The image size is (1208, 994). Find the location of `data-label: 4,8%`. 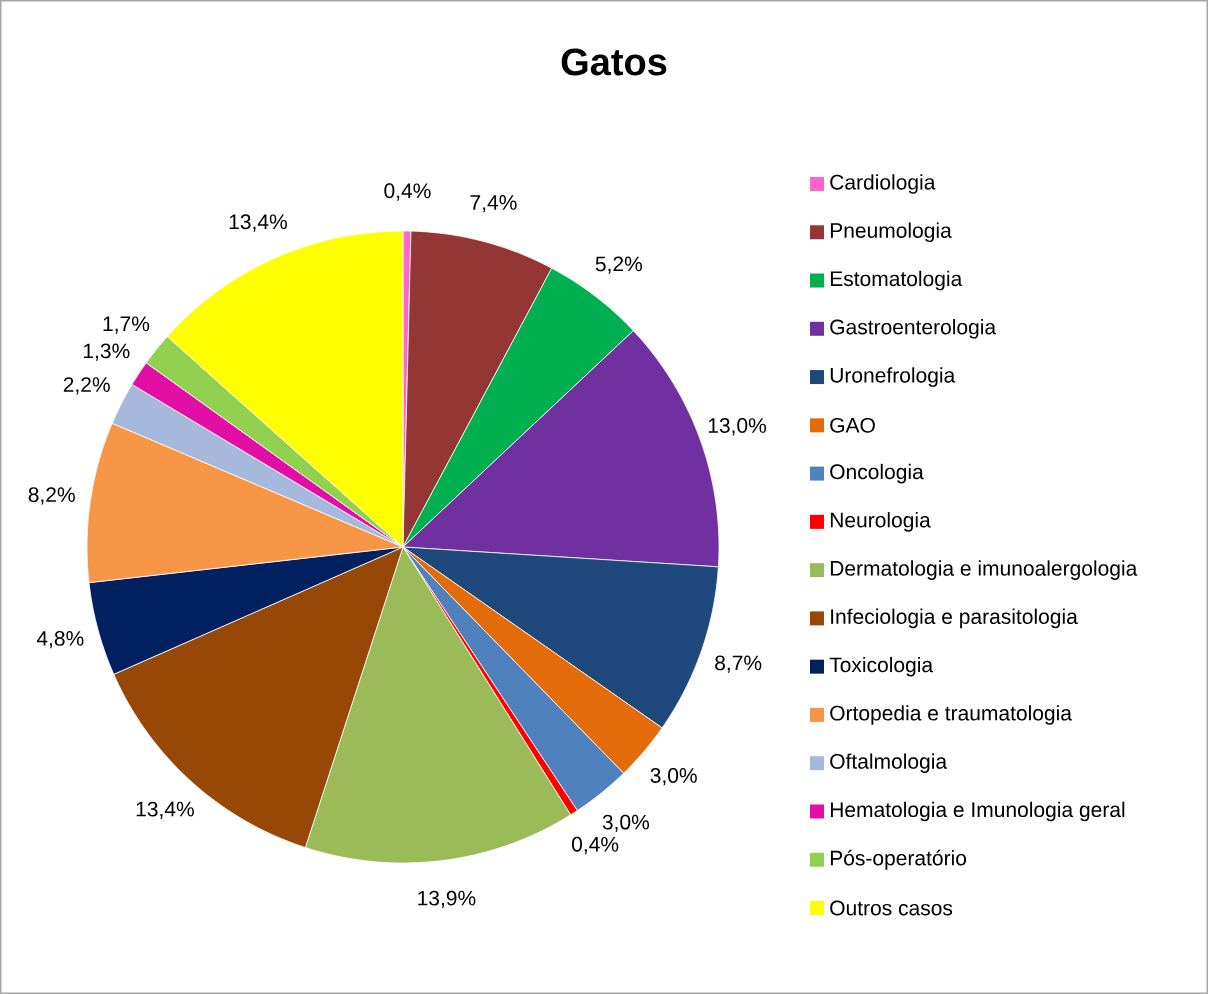

data-label: 4,8% is located at coordinates (60, 639).